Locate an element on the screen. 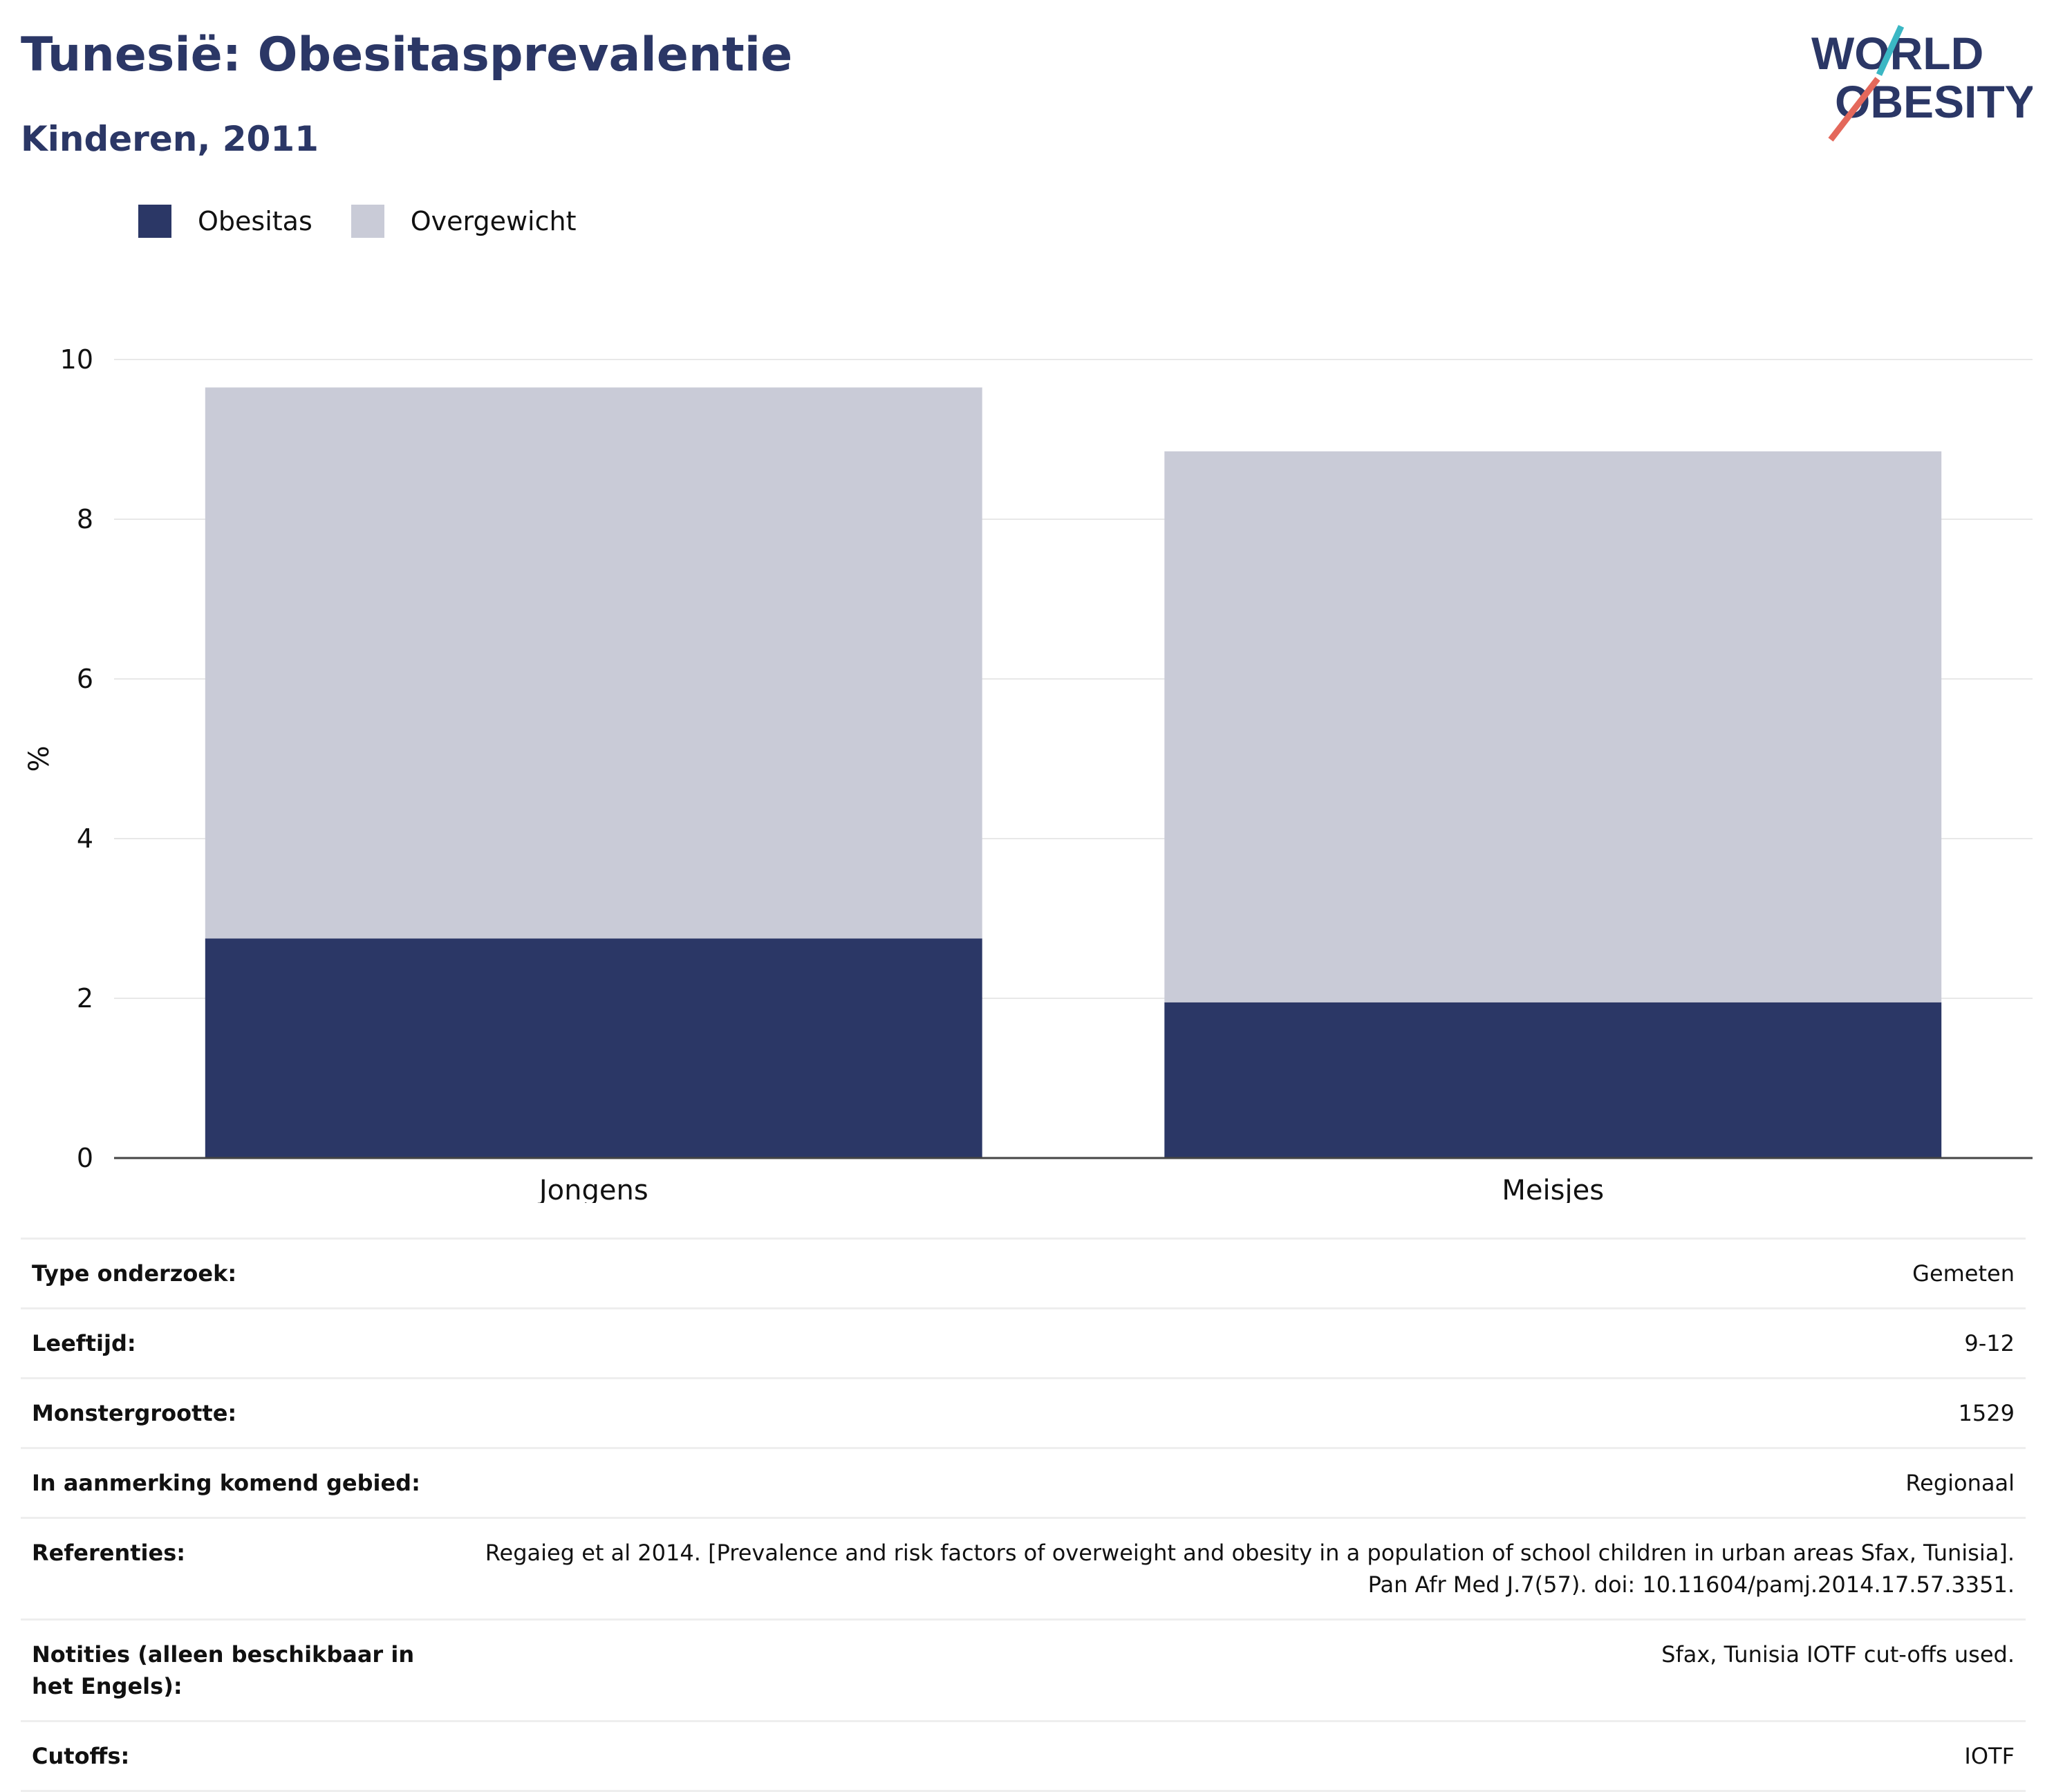 Image resolution: width=2045 pixels, height=1792 pixels. world-obesity-logo: WORLD OBESITY is located at coordinates (1922, 83).